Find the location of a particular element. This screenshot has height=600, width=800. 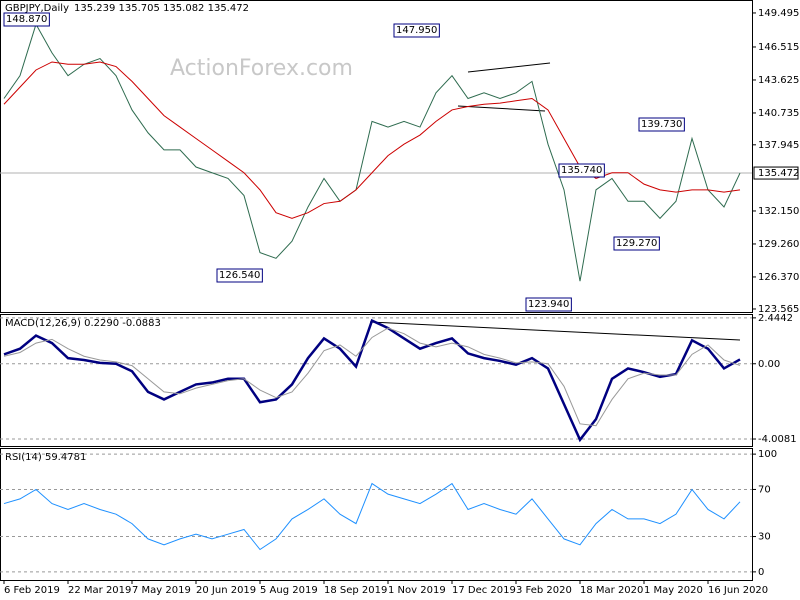

annotation: 148.870 is located at coordinates (26, 19).